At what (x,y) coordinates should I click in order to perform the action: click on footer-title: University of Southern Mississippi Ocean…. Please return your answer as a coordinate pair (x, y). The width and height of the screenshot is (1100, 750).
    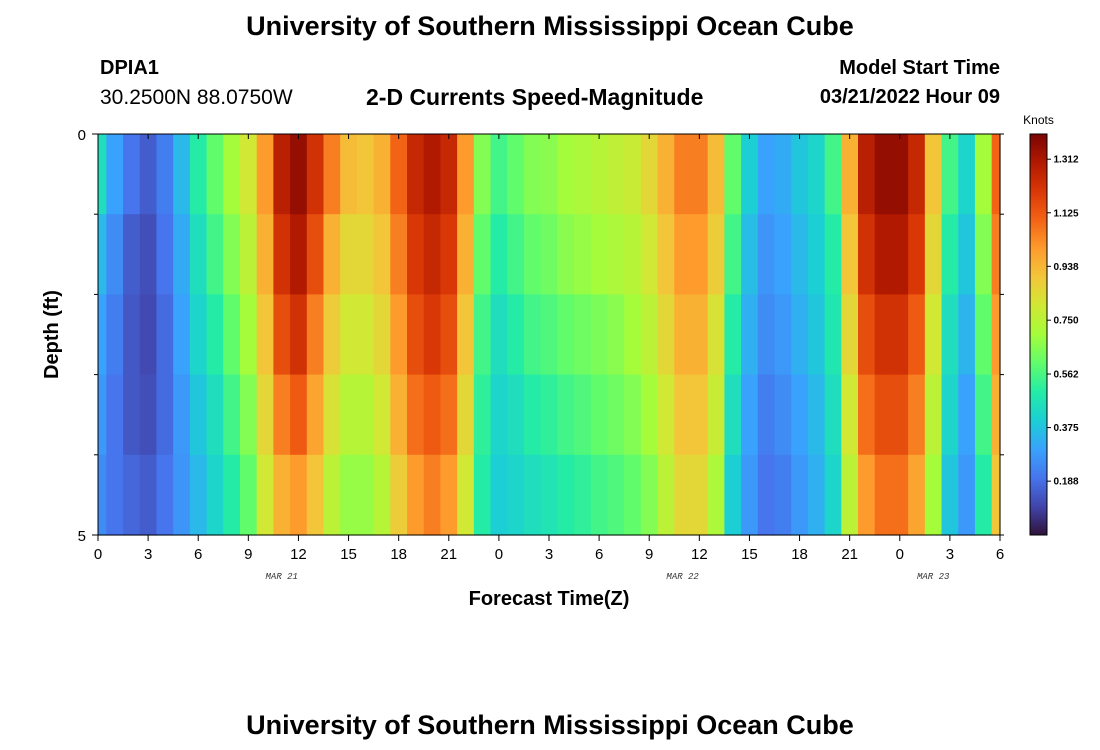
    Looking at the image, I should click on (550, 725).